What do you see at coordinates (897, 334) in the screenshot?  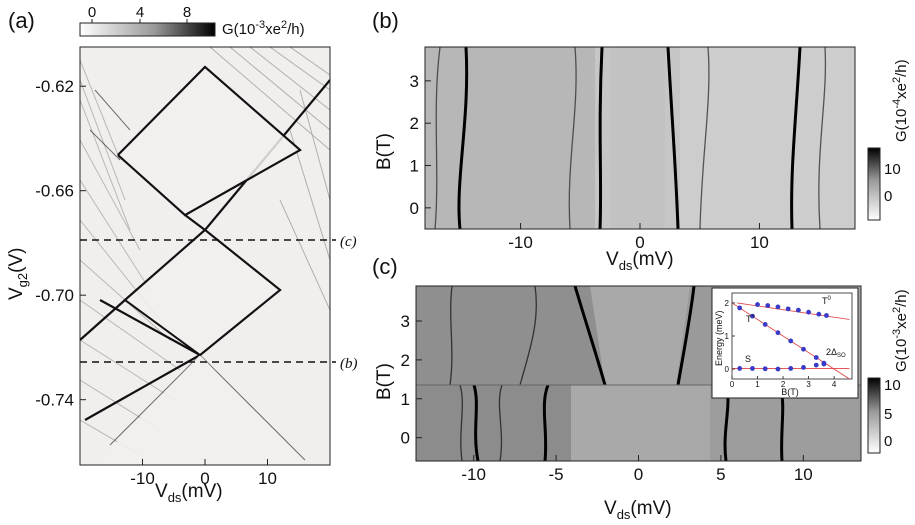 I see `cb-c-exp: -3` at bounding box center [897, 334].